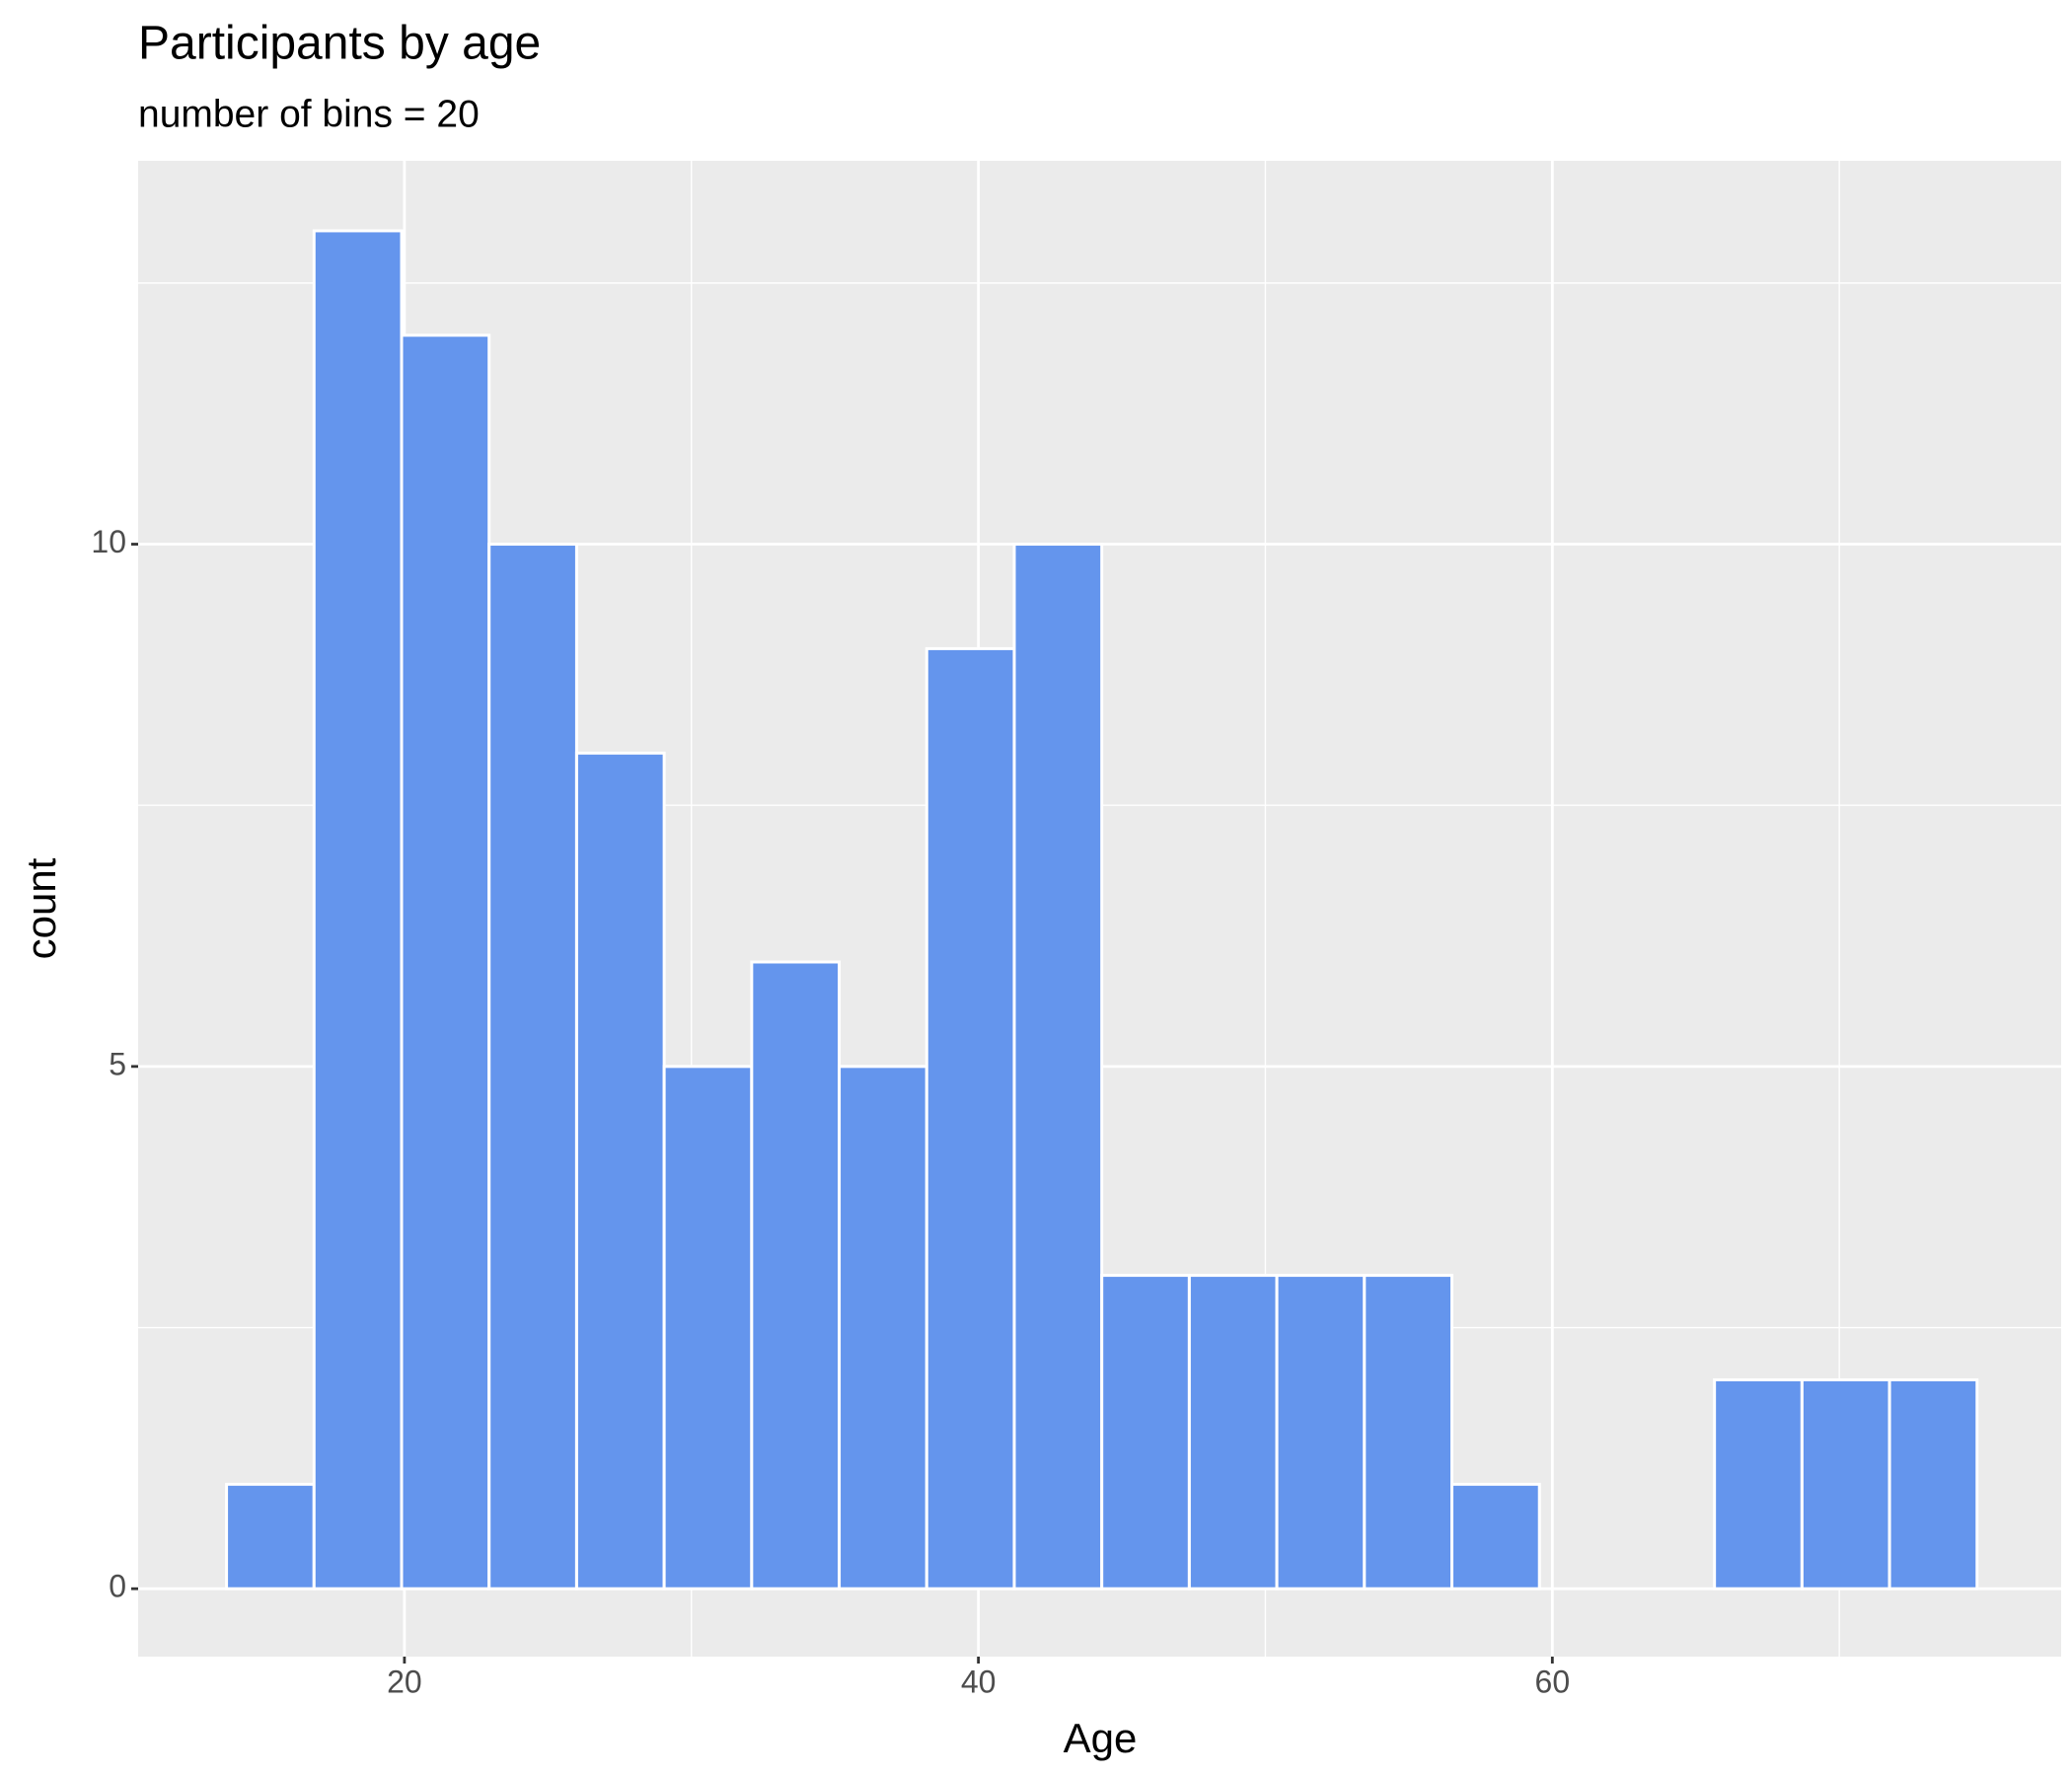 This screenshot has height=1776, width=2072. I want to click on x-tick-label: 20, so click(405, 1682).